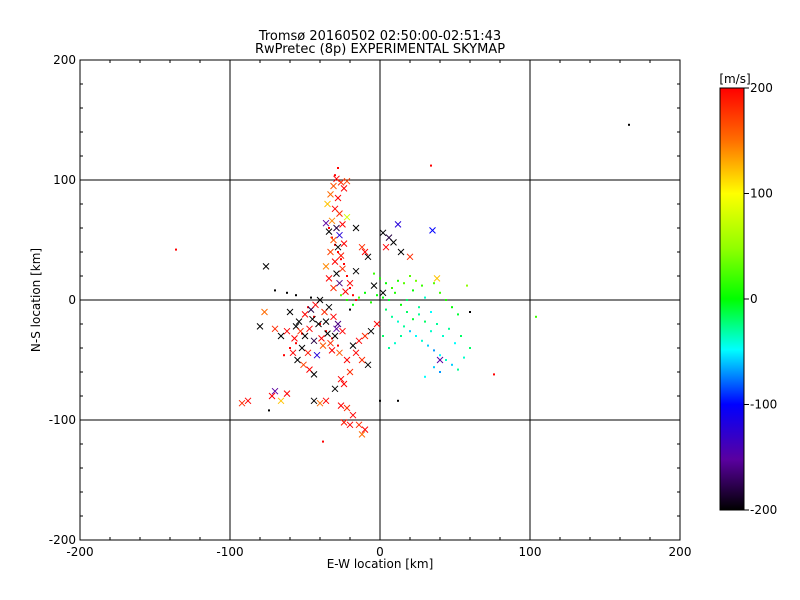 This screenshot has width=800, height=600. Describe the element at coordinates (79, 552) in the screenshot. I see `x-tick-label: -200` at that location.